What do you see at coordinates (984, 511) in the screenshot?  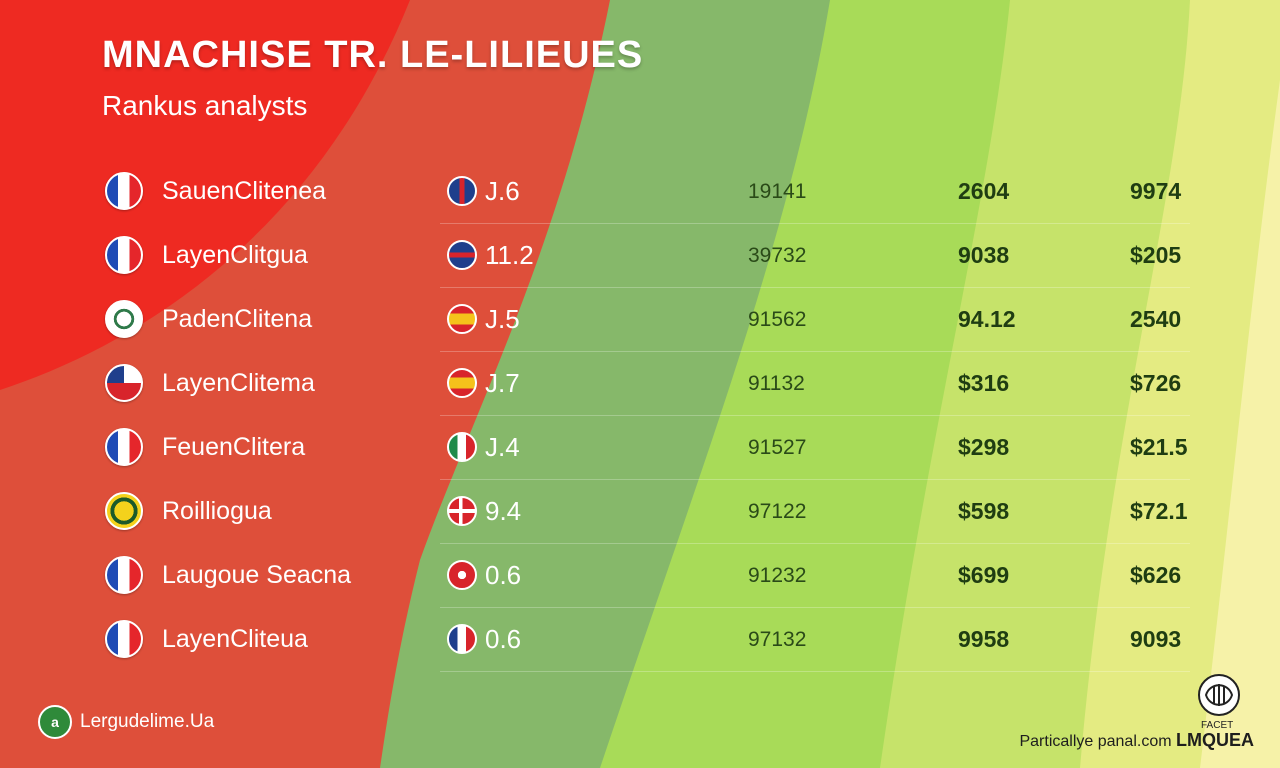 I see `stat-col2: $598` at bounding box center [984, 511].